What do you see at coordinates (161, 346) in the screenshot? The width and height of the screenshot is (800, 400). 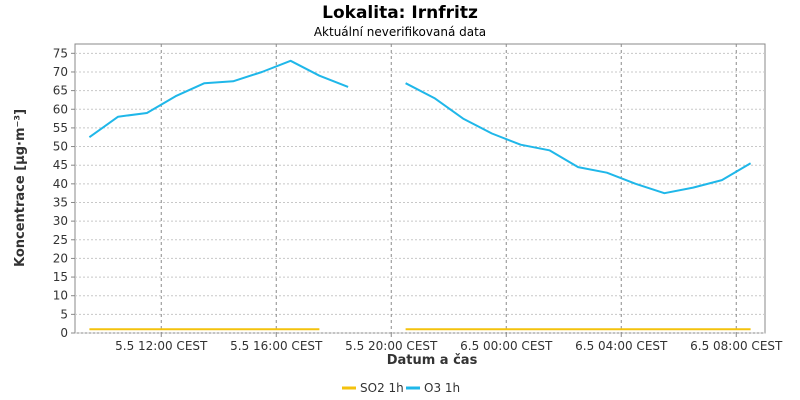 I see `x-tick-label: 5.5 12:00 CEST` at bounding box center [161, 346].